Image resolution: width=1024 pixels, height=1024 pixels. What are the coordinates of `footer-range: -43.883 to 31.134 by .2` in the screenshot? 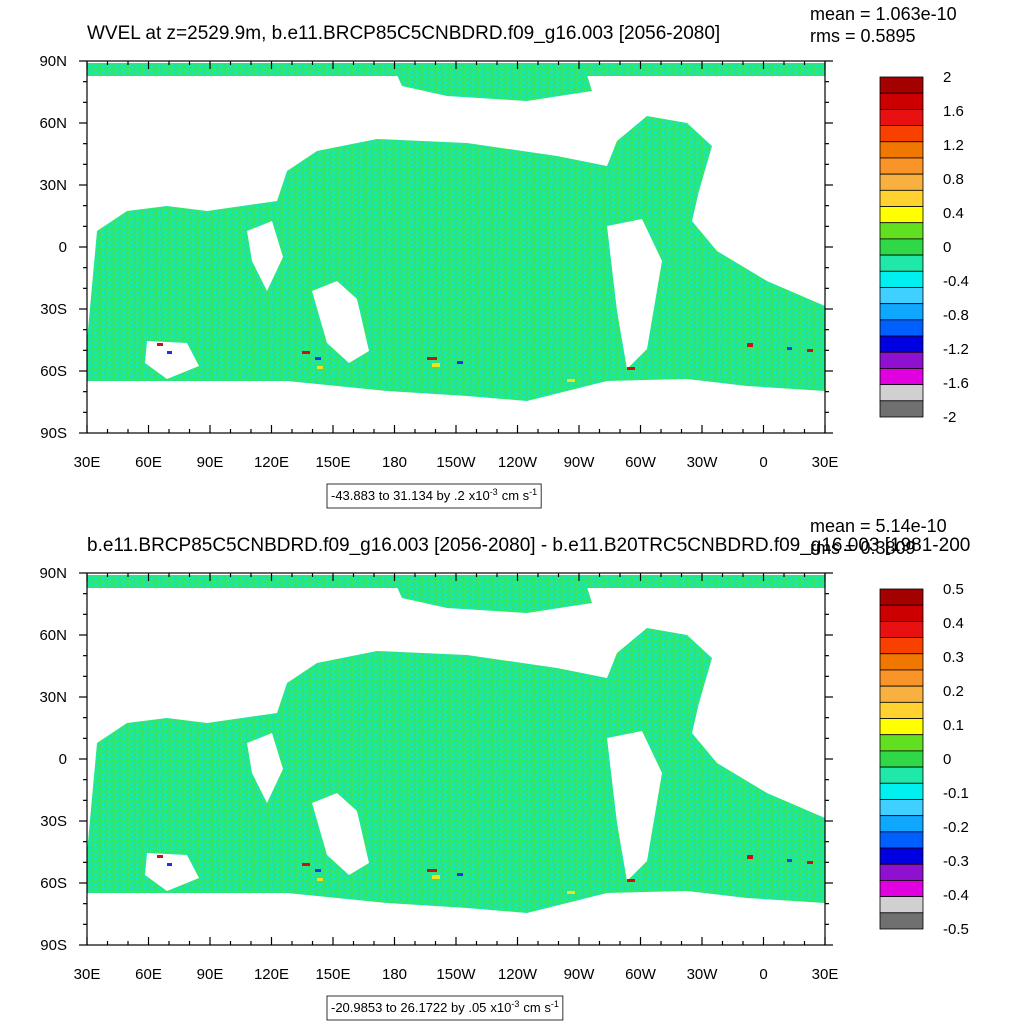 It's located at (398, 495).